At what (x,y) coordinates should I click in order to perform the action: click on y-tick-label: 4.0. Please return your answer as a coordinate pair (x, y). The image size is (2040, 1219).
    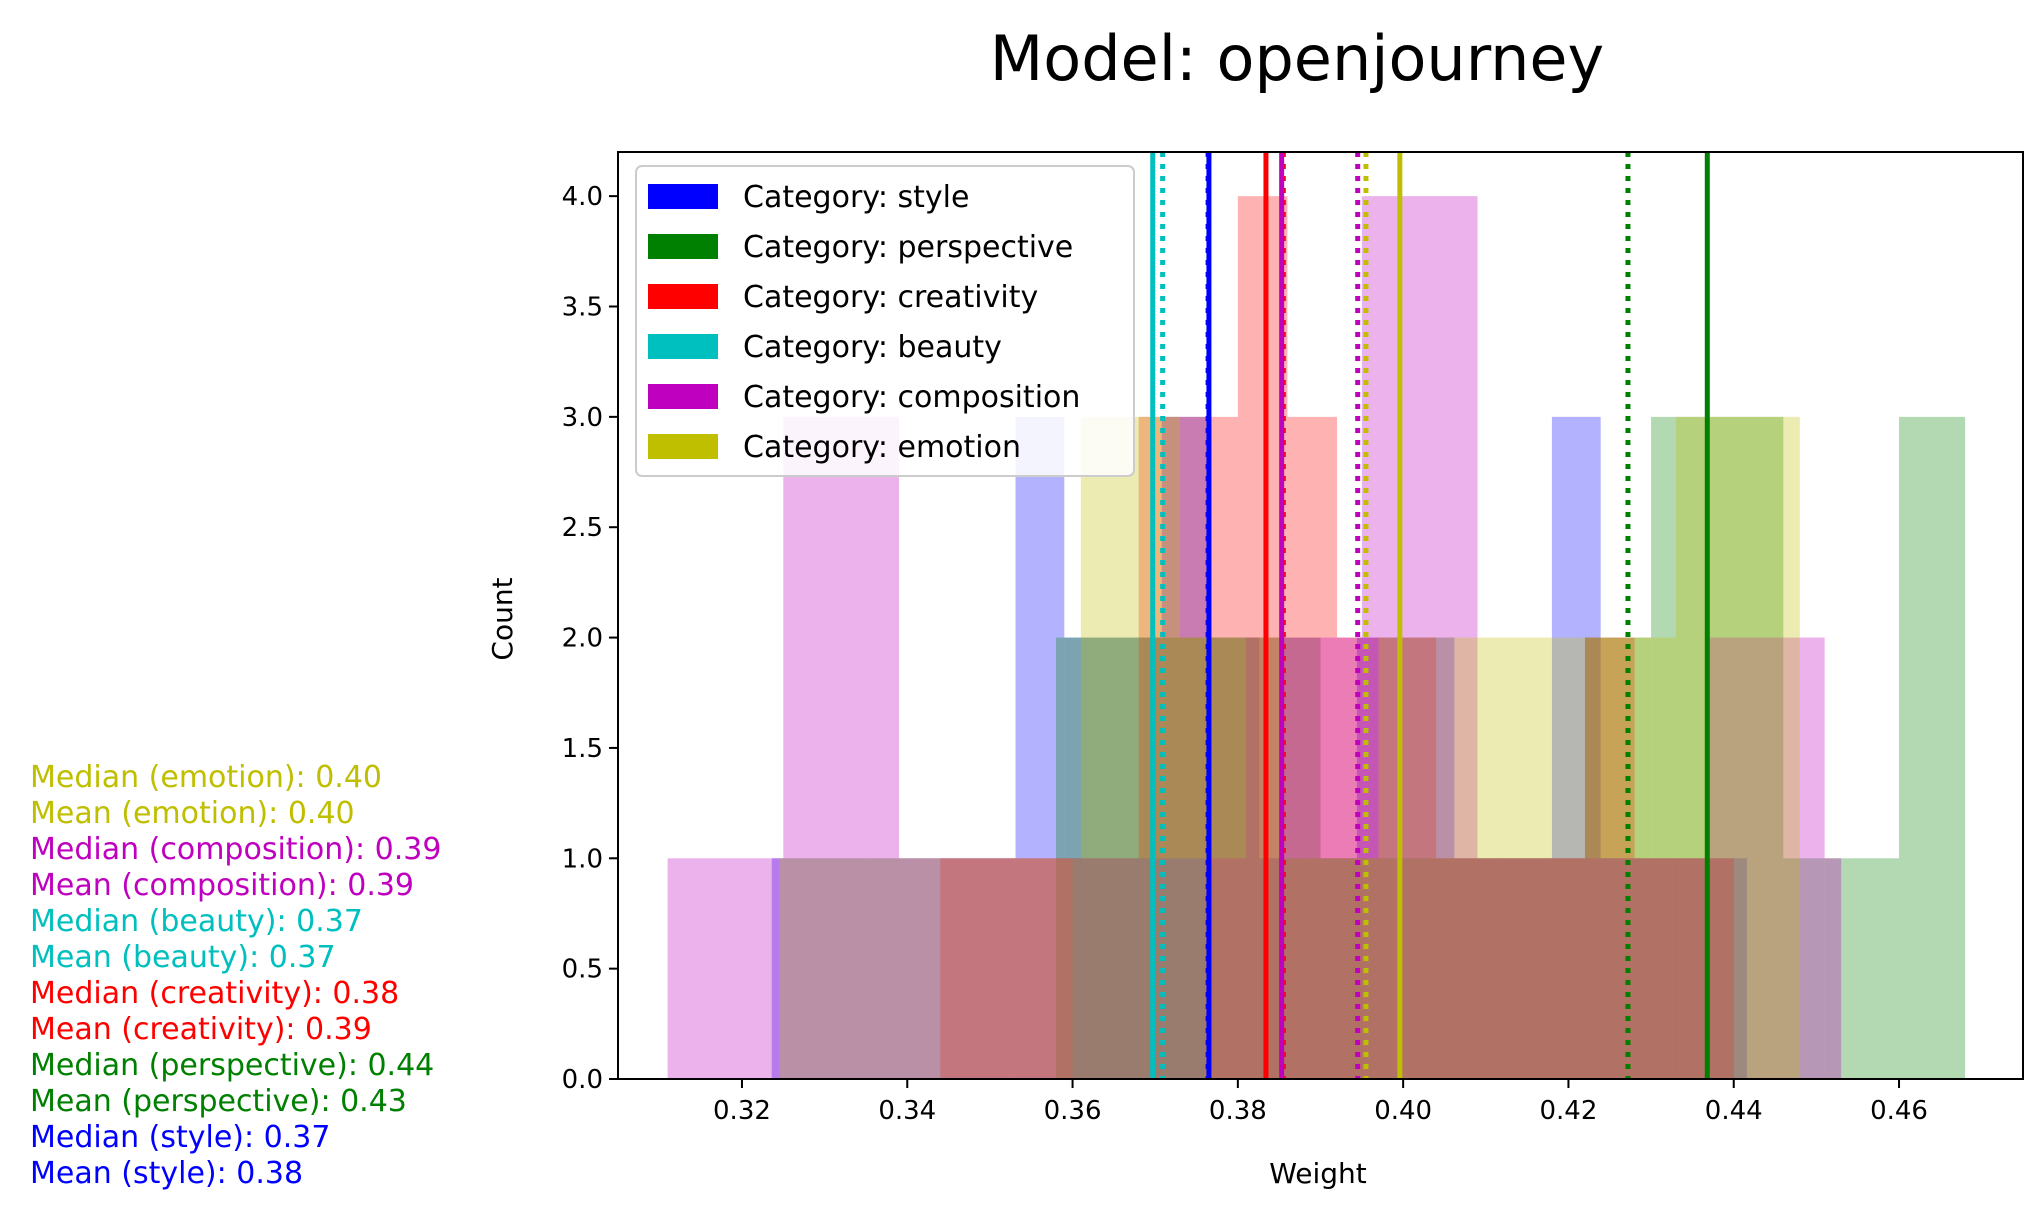
    Looking at the image, I should click on (582, 197).